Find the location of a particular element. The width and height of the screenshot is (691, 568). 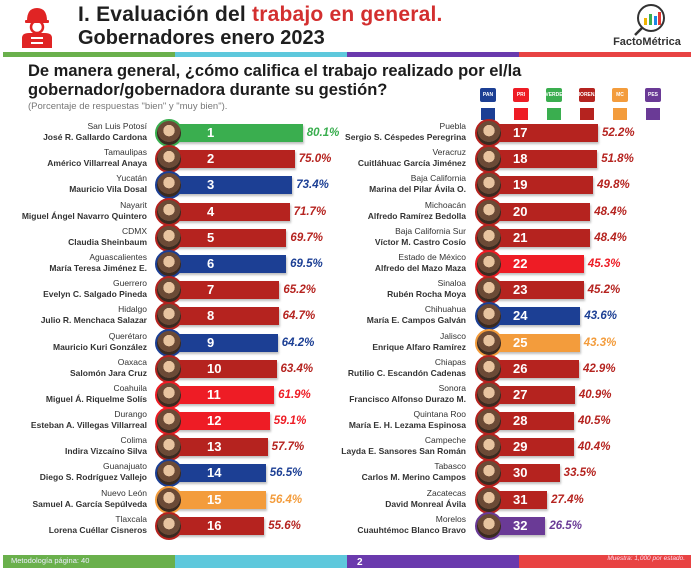

worker-helmet-icon is located at coordinates (37, 28).